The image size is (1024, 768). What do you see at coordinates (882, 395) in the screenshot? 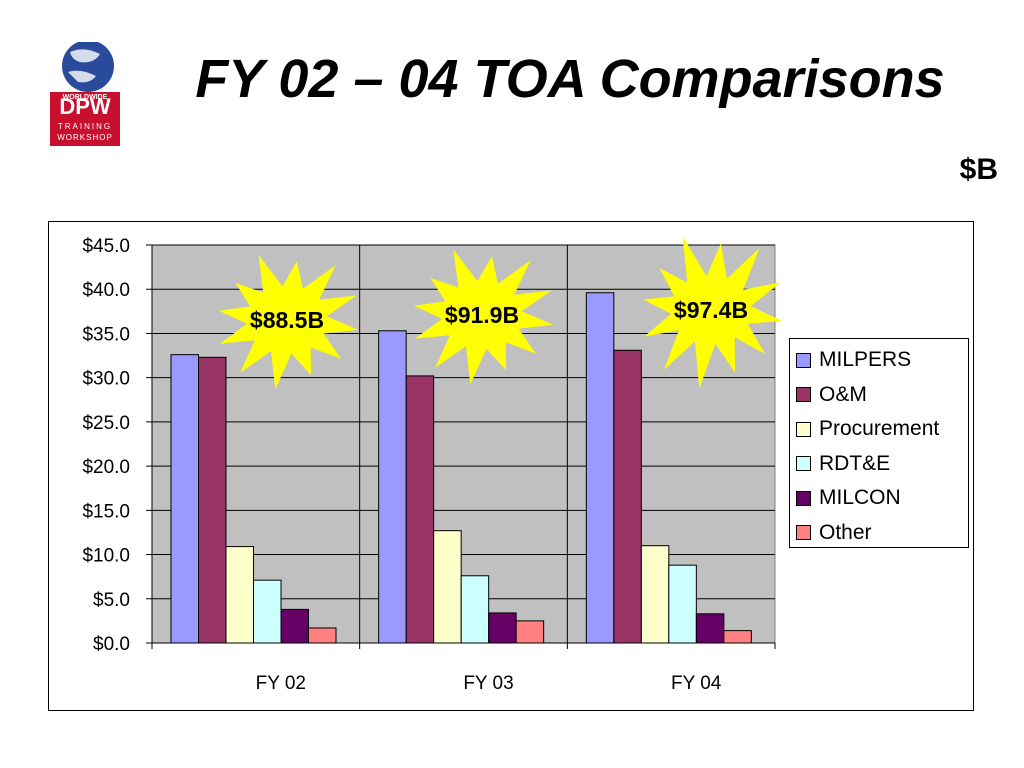
I see `legend-item: O&M` at bounding box center [882, 395].